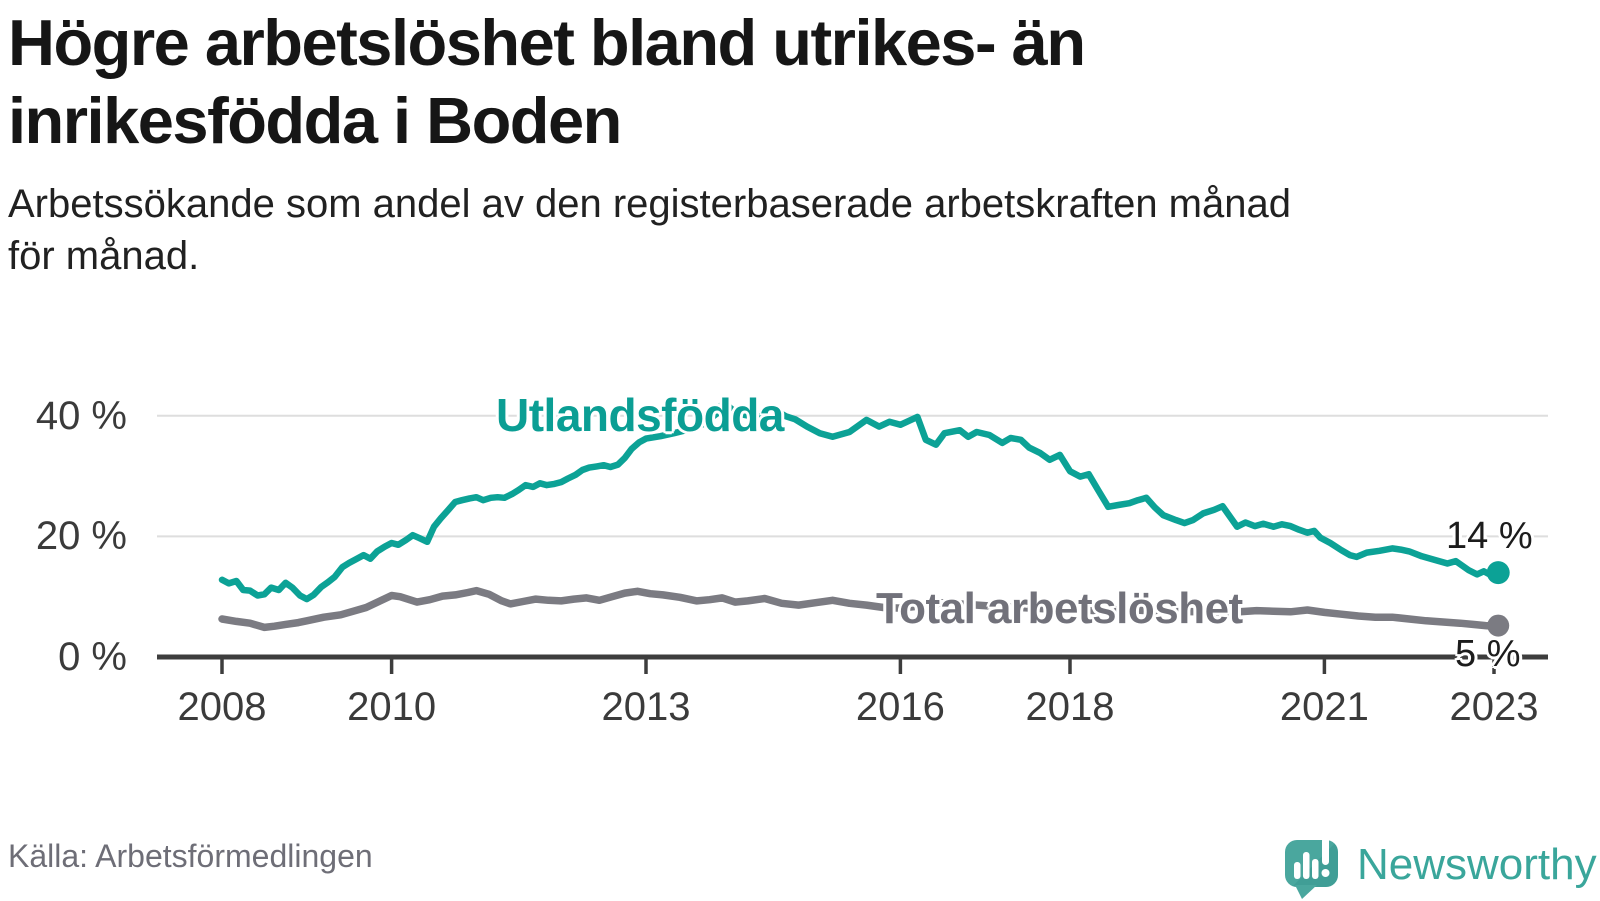 The width and height of the screenshot is (1600, 901). What do you see at coordinates (1498, 625) in the screenshot?
I see `end-dot-total` at bounding box center [1498, 625].